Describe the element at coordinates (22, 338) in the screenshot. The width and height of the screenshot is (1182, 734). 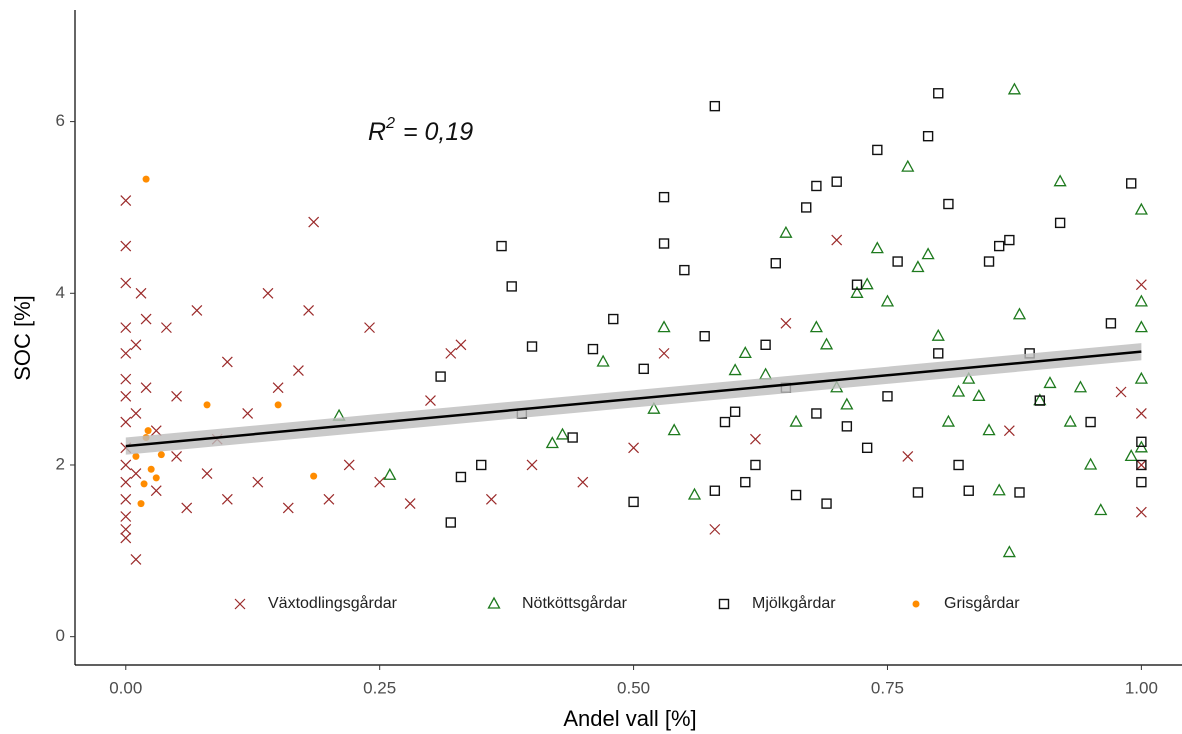
I see `y-axis-title: SOC [%]` at that location.